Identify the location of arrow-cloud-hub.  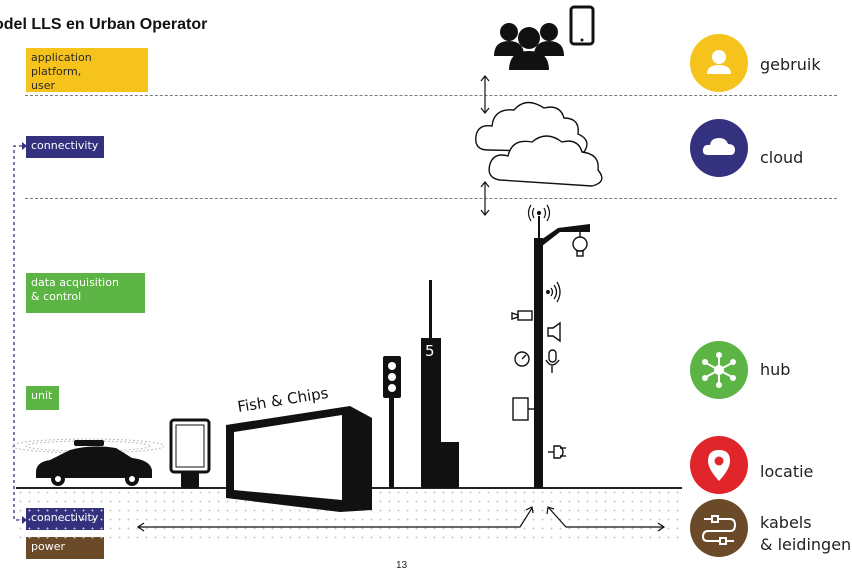
(485, 198).